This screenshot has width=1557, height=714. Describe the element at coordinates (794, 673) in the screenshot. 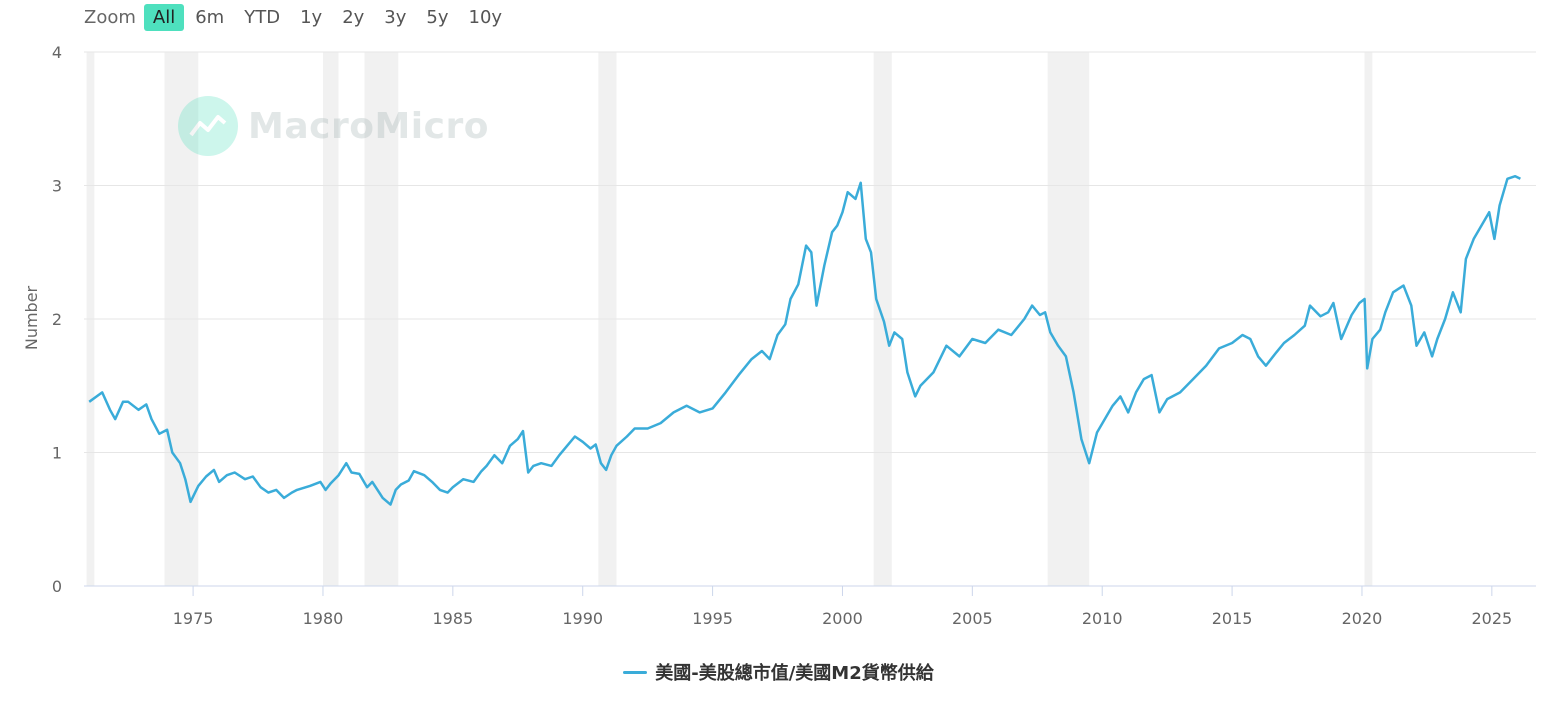

I see `legend-label: 美國-美股總市值/美國M2貨幣供給` at that location.